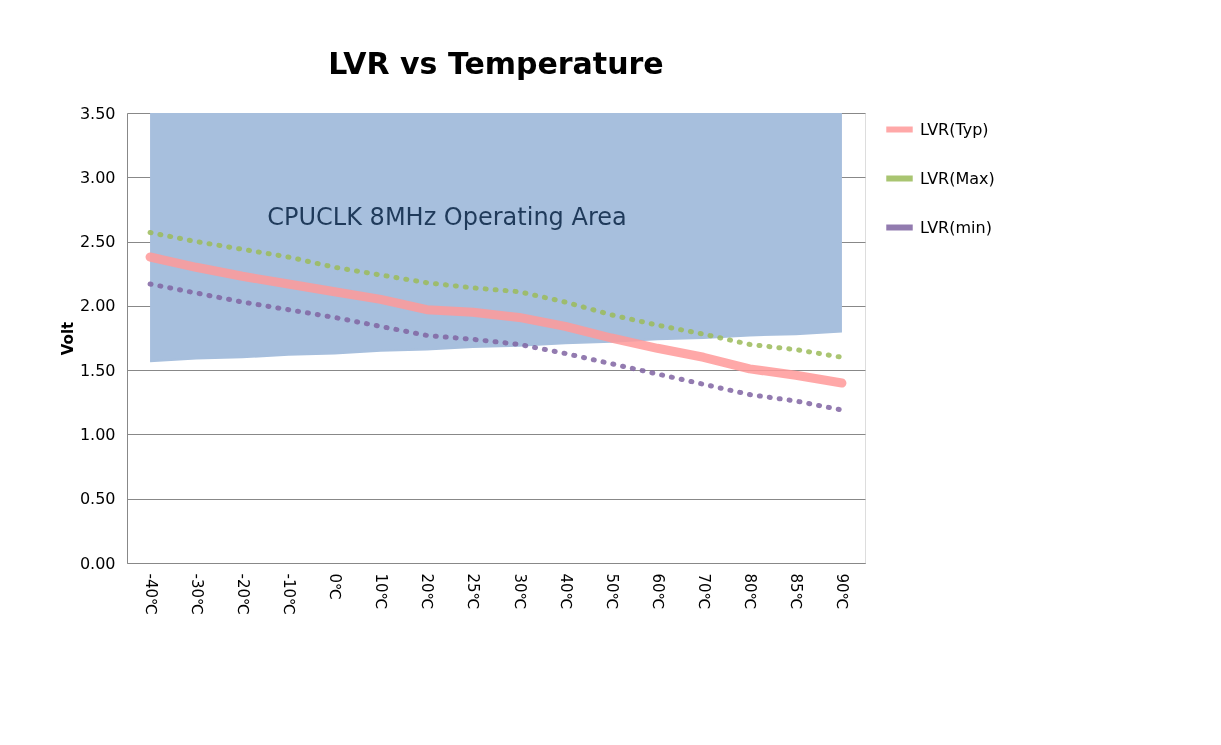  Describe the element at coordinates (97, 306) in the screenshot. I see `y-tick-label: 2.00` at that location.